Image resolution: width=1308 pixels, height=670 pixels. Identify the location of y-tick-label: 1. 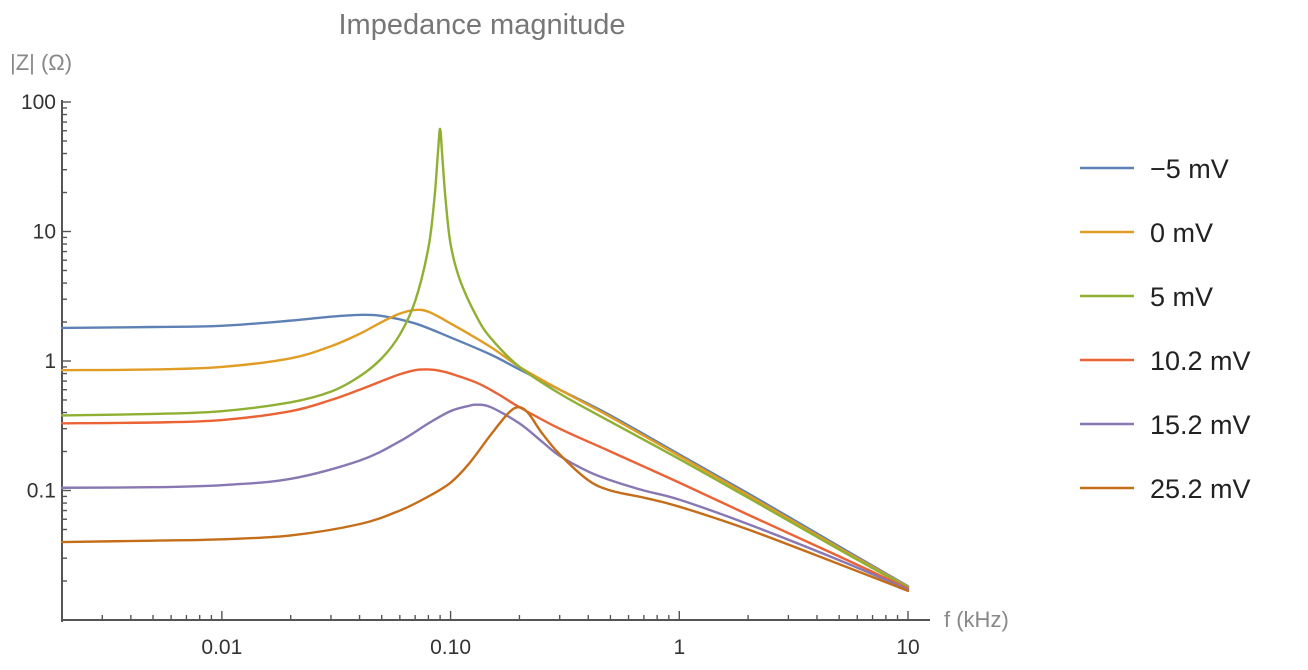
(50, 361).